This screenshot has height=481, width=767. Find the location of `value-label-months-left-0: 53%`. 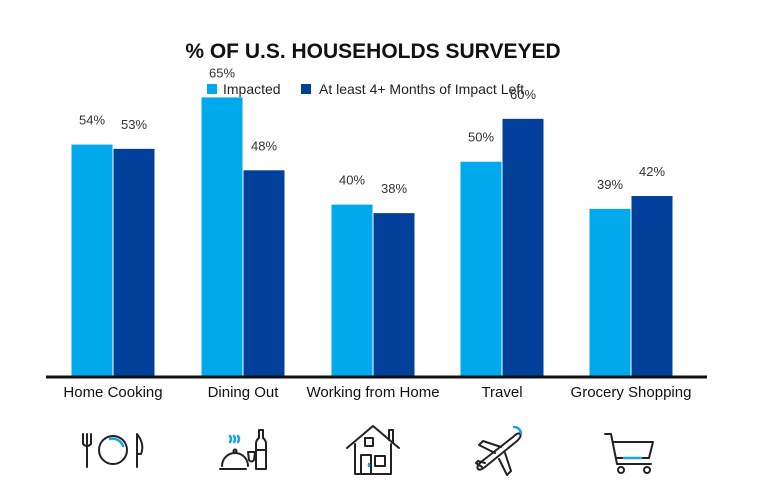

value-label-months-left-0: 53% is located at coordinates (134, 124).